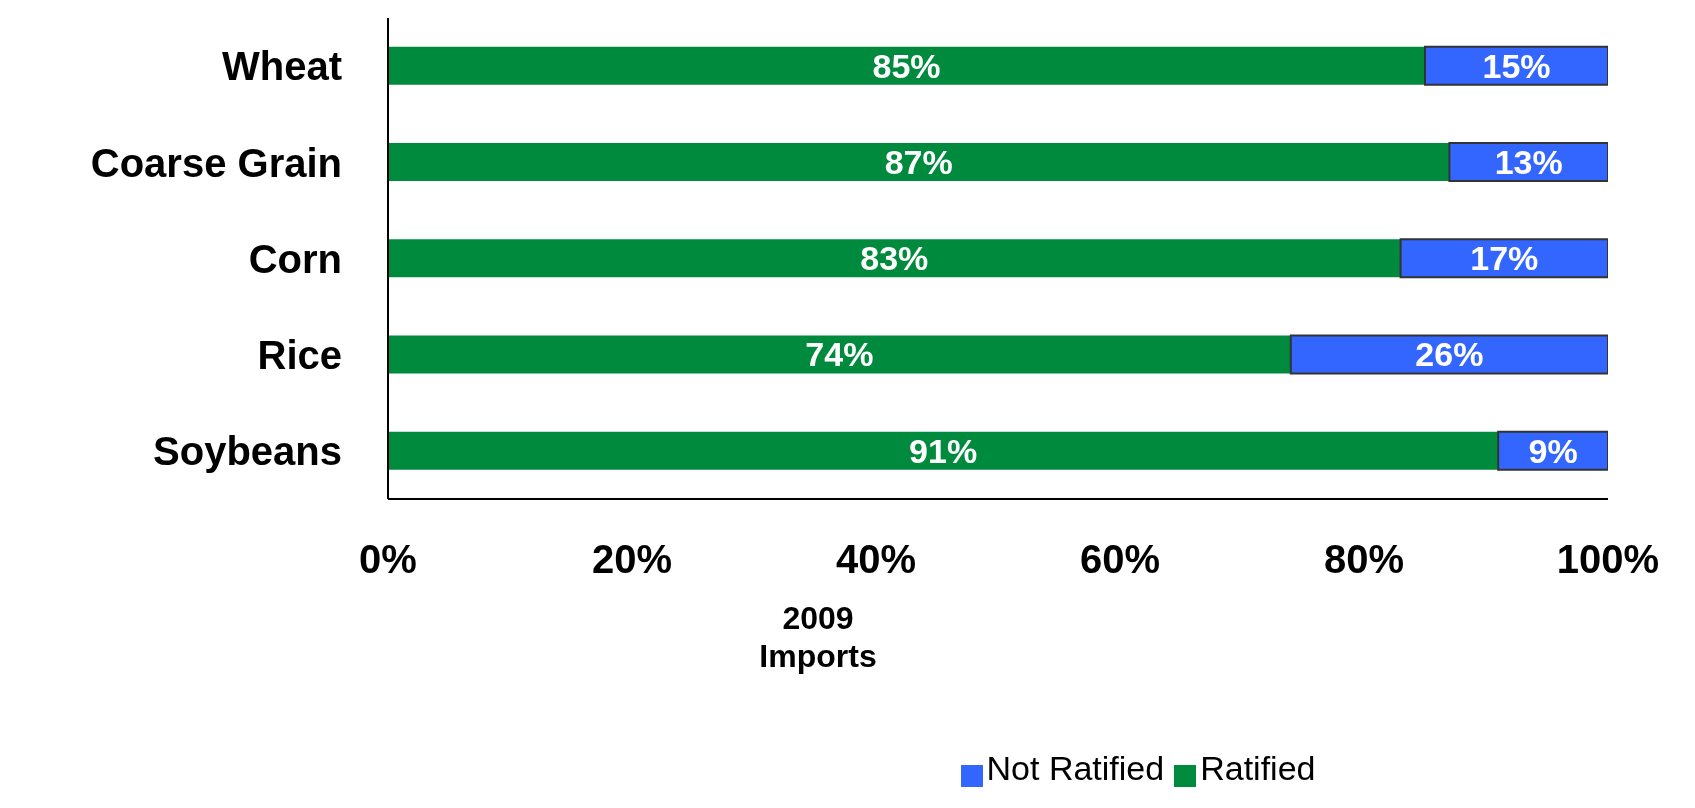  I want to click on data-label: 26%, so click(1449, 354).